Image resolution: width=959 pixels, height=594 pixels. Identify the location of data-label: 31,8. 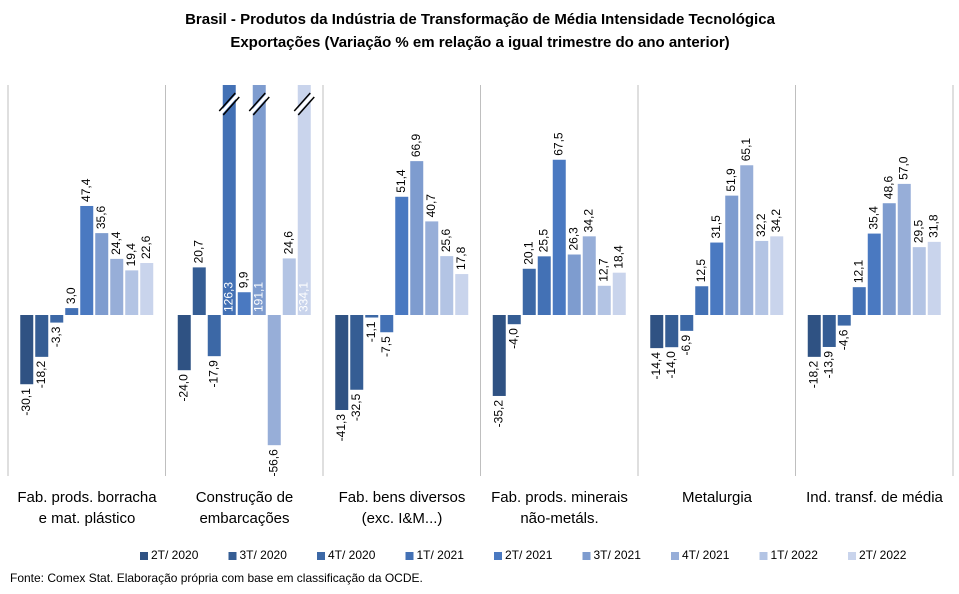
(933, 226).